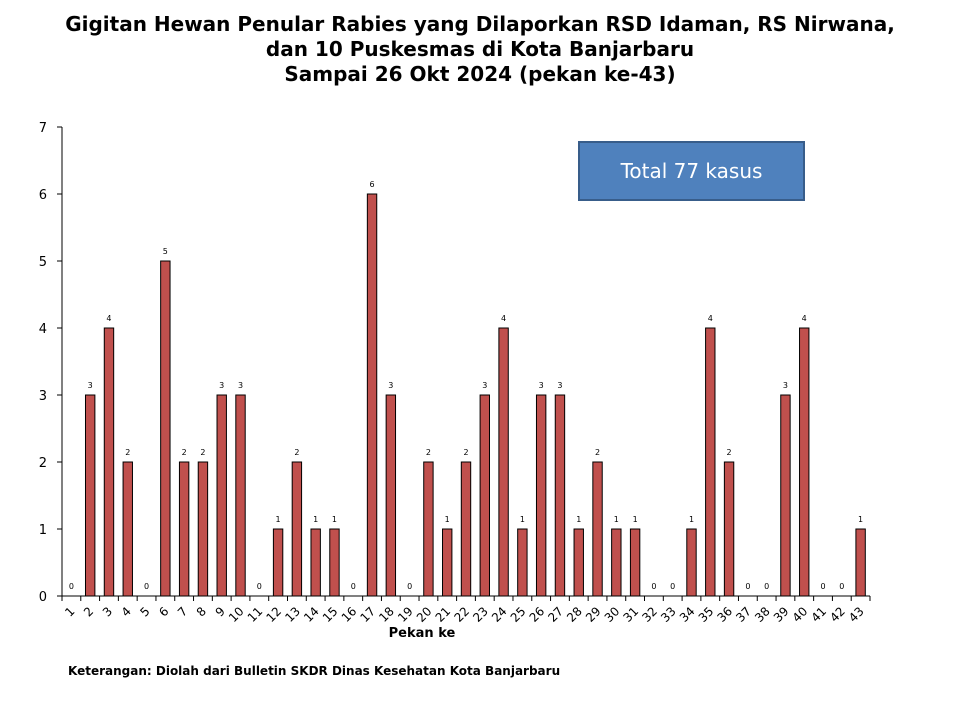  What do you see at coordinates (480, 614) in the screenshot?
I see `x-tick-label: 23` at bounding box center [480, 614].